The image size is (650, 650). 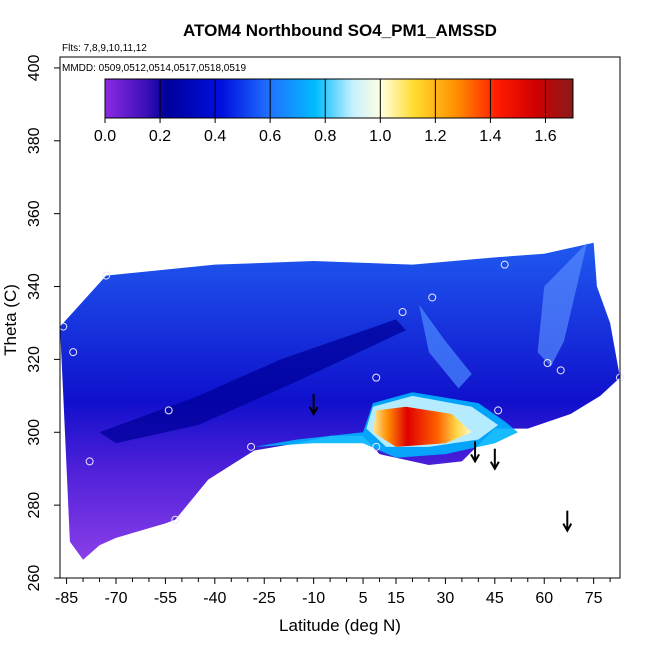 What do you see at coordinates (34, 578) in the screenshot?
I see `y-tick-label: 260` at bounding box center [34, 578].